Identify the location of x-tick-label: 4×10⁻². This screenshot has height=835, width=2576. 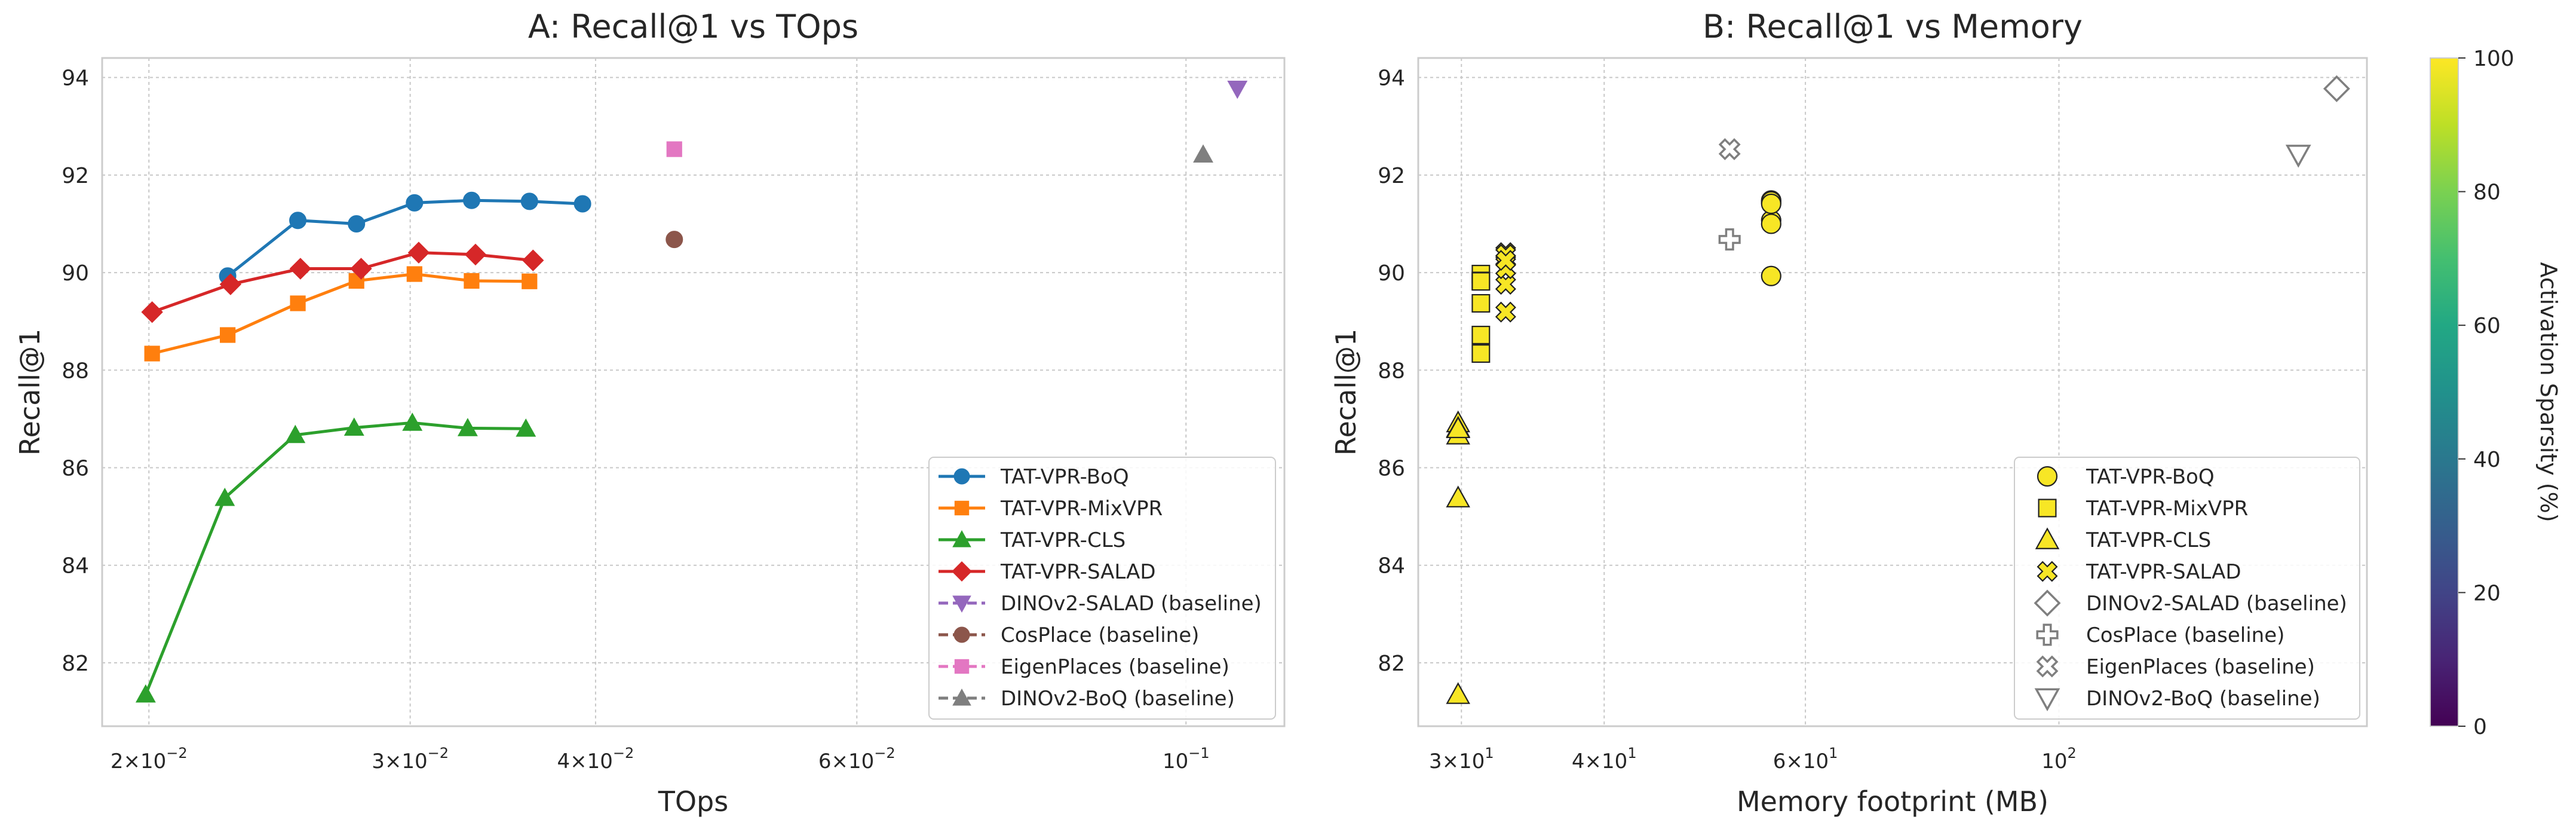
(595, 759).